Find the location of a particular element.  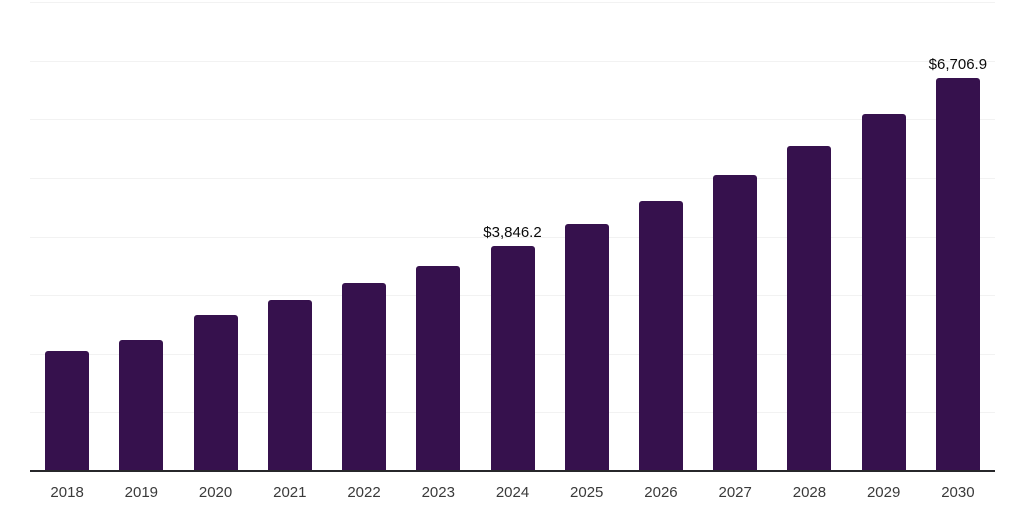

x-axis-line is located at coordinates (512, 471).